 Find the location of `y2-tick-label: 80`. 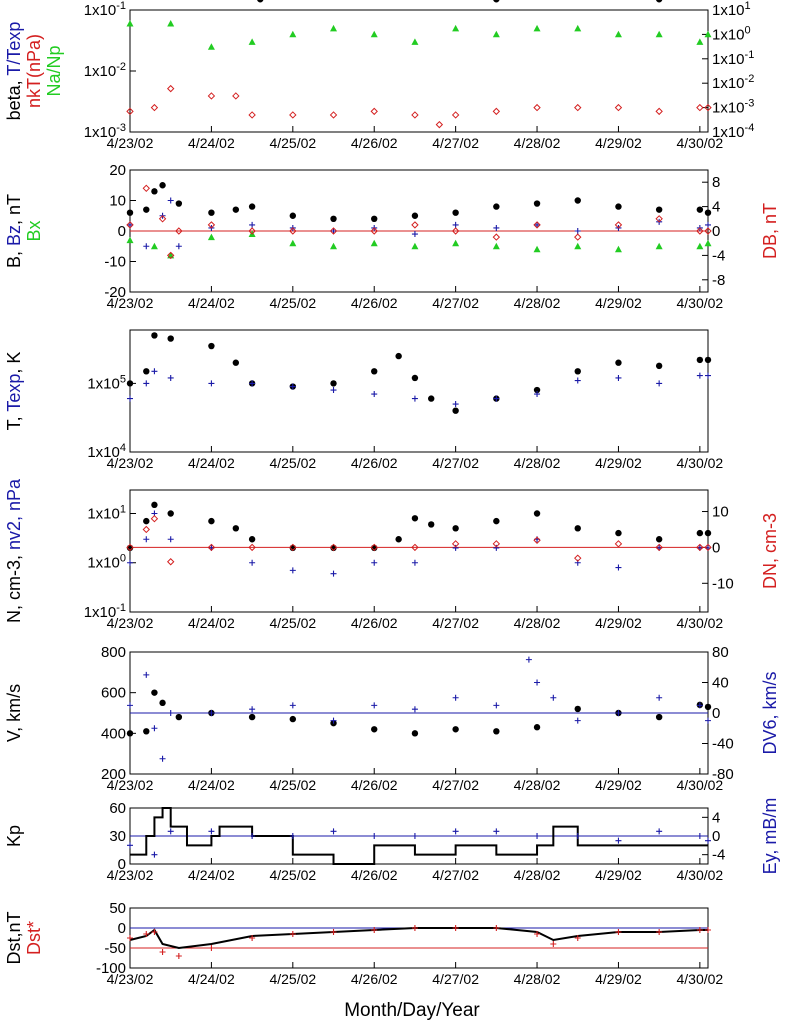

y2-tick-label: 80 is located at coordinates (720, 652).